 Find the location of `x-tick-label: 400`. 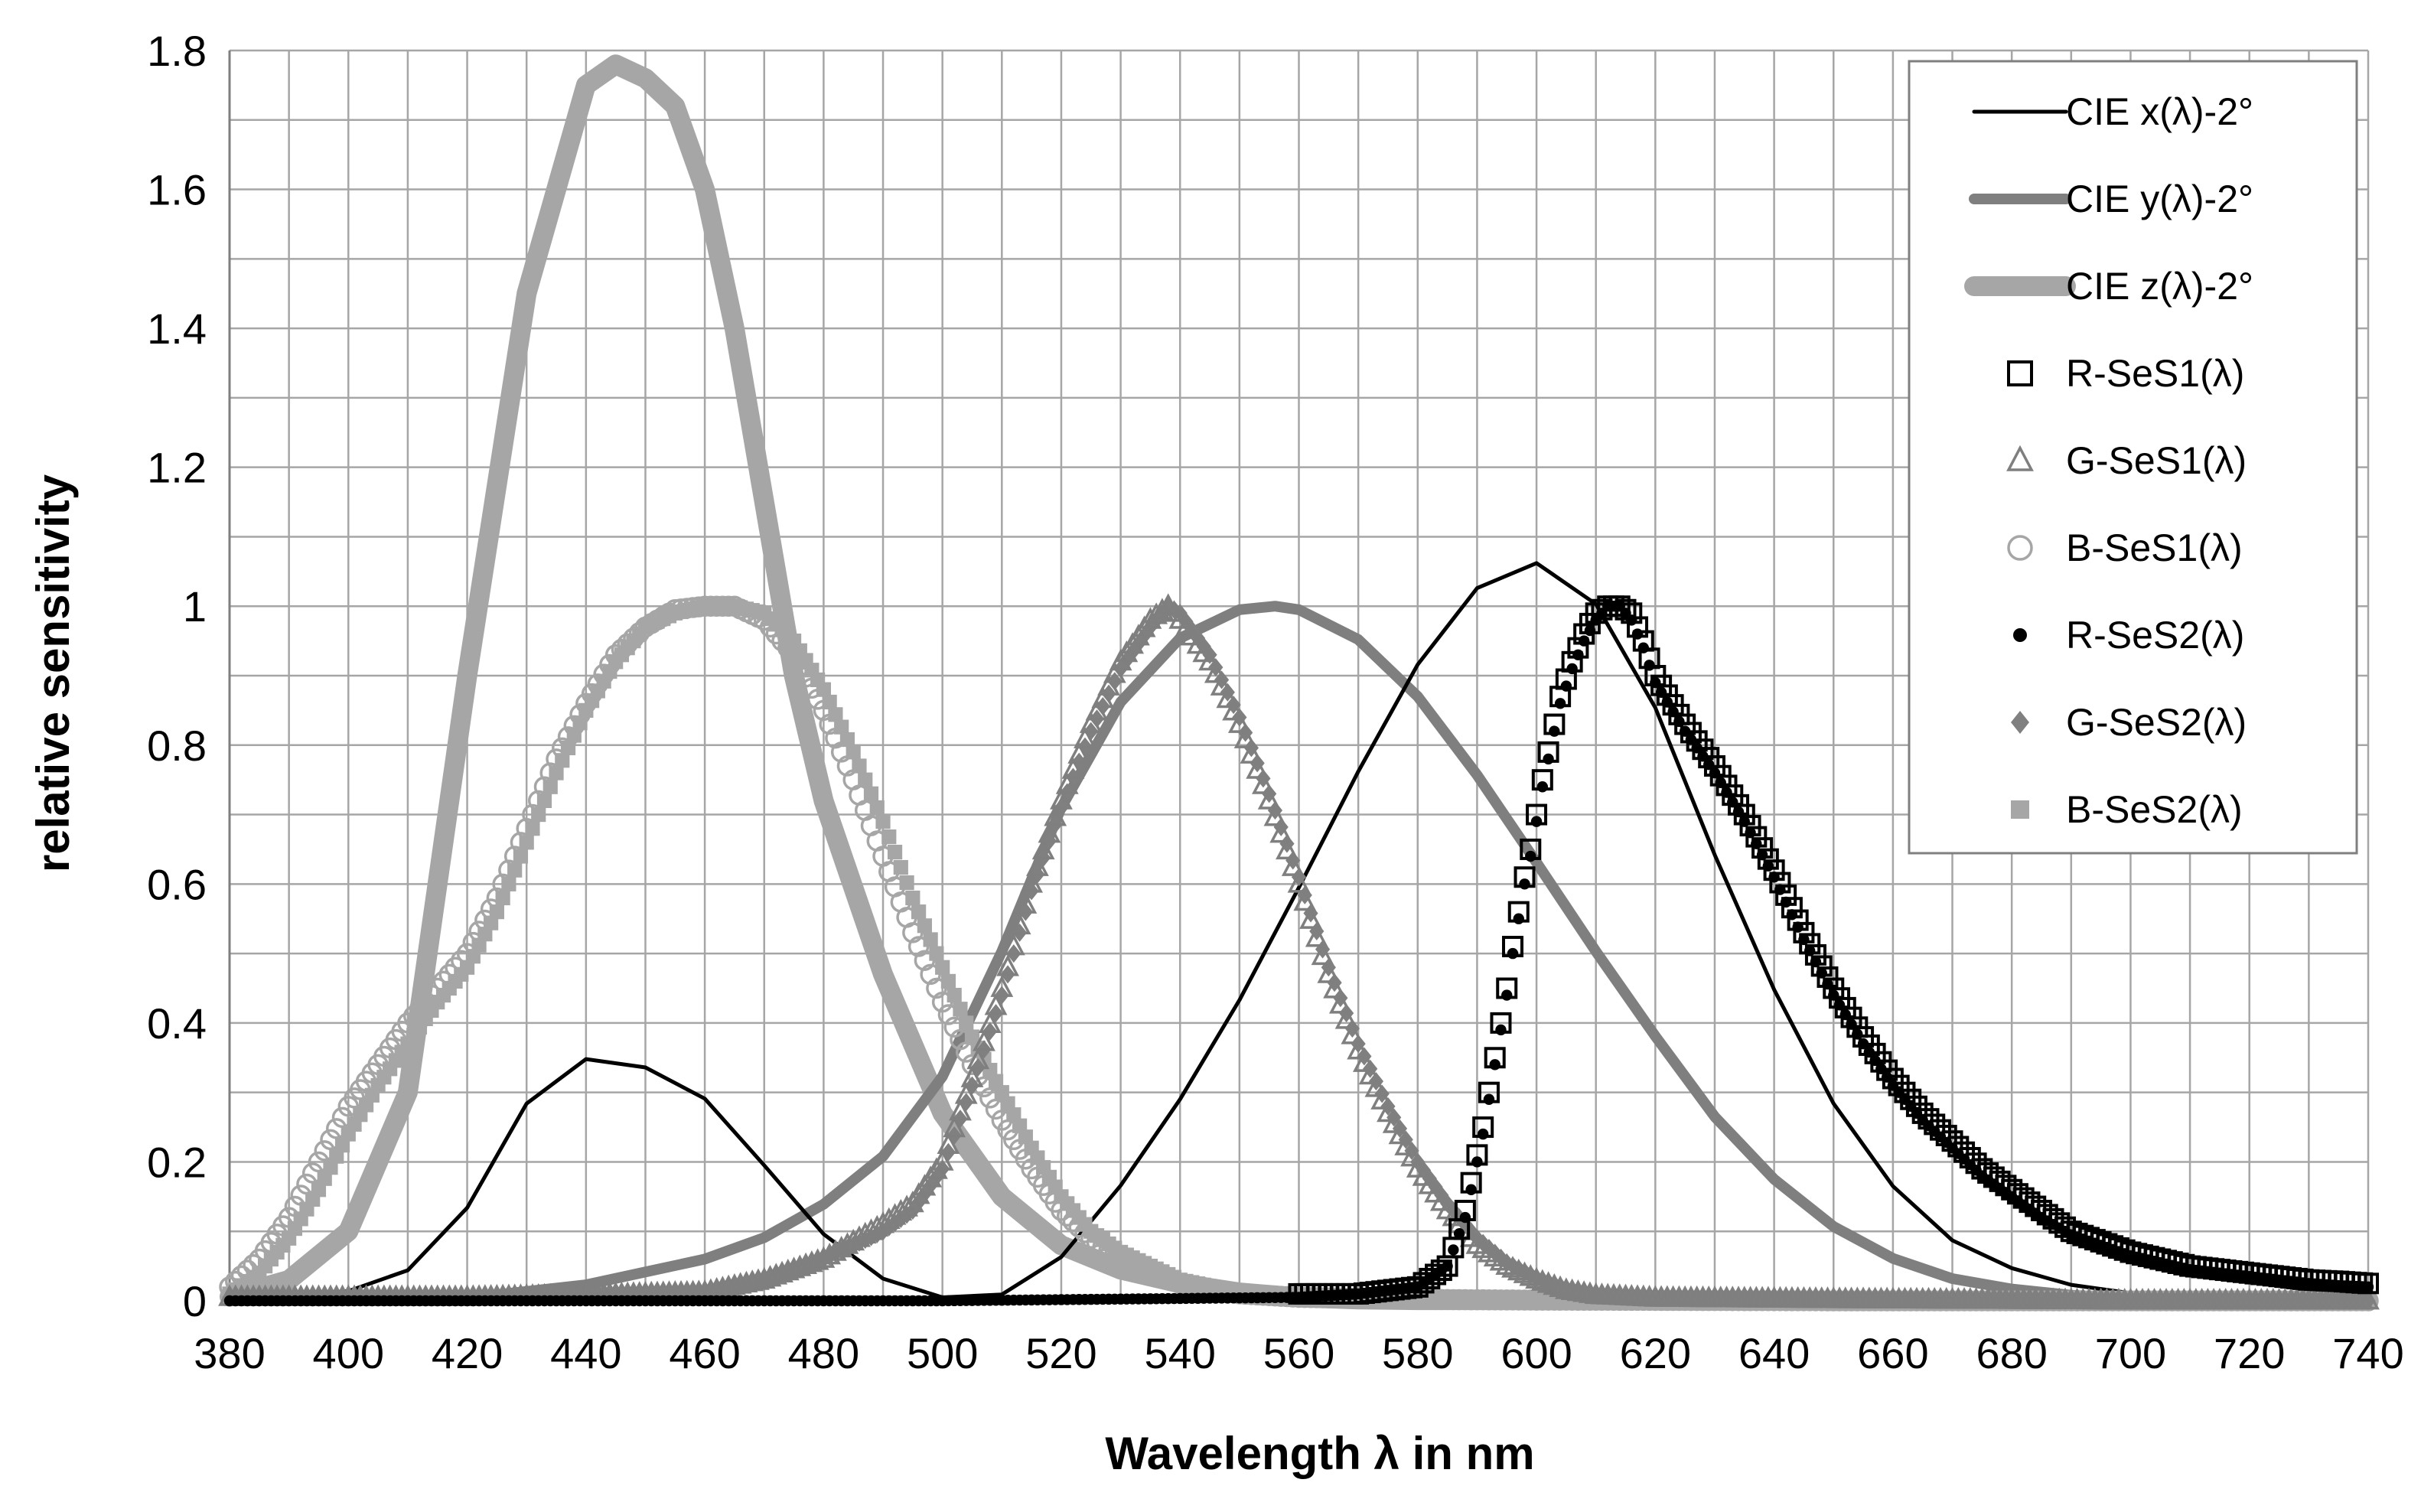

x-tick-label: 400 is located at coordinates (349, 1353).